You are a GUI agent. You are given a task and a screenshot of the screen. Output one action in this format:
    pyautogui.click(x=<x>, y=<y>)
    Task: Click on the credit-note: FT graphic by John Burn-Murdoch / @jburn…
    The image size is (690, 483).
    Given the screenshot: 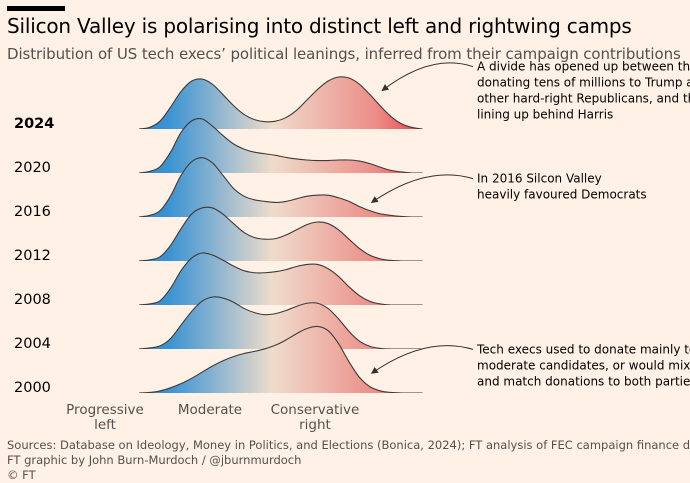 What is the action you would take?
    pyautogui.click(x=348, y=460)
    